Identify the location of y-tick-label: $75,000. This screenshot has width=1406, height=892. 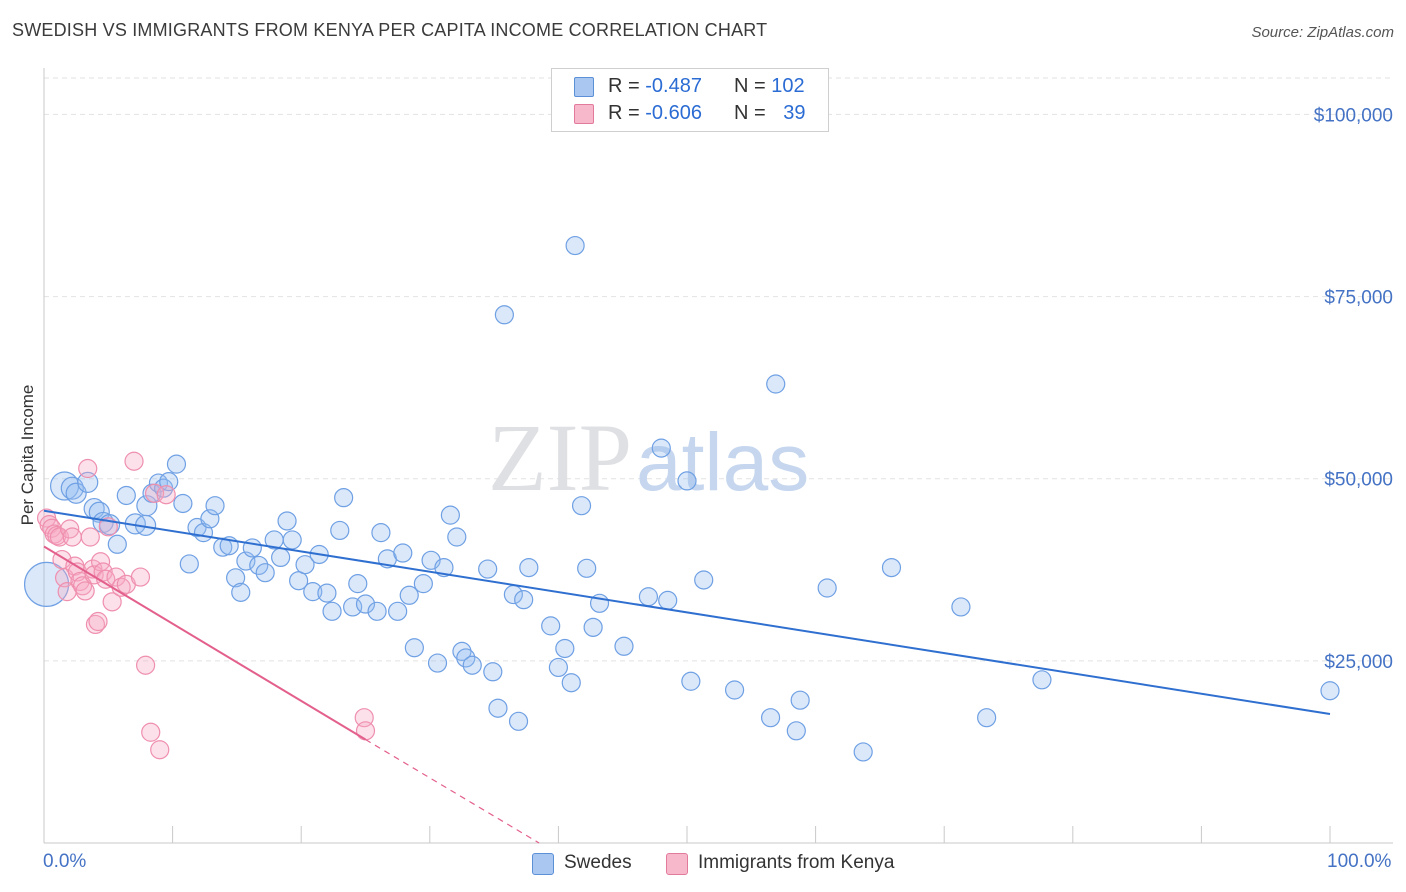
(1358, 298).